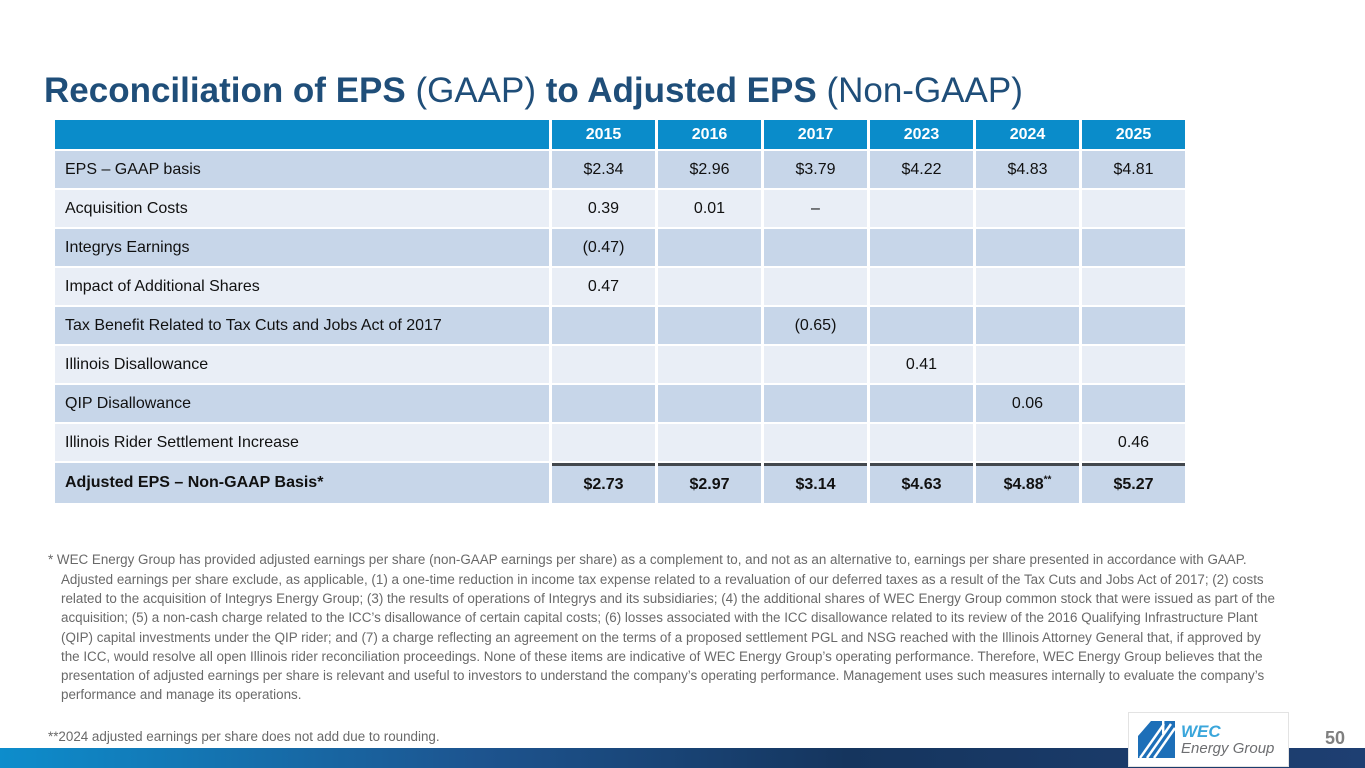 Image resolution: width=1365 pixels, height=768 pixels. Describe the element at coordinates (921, 134) in the screenshot. I see `header-year-2023: 2023` at that location.